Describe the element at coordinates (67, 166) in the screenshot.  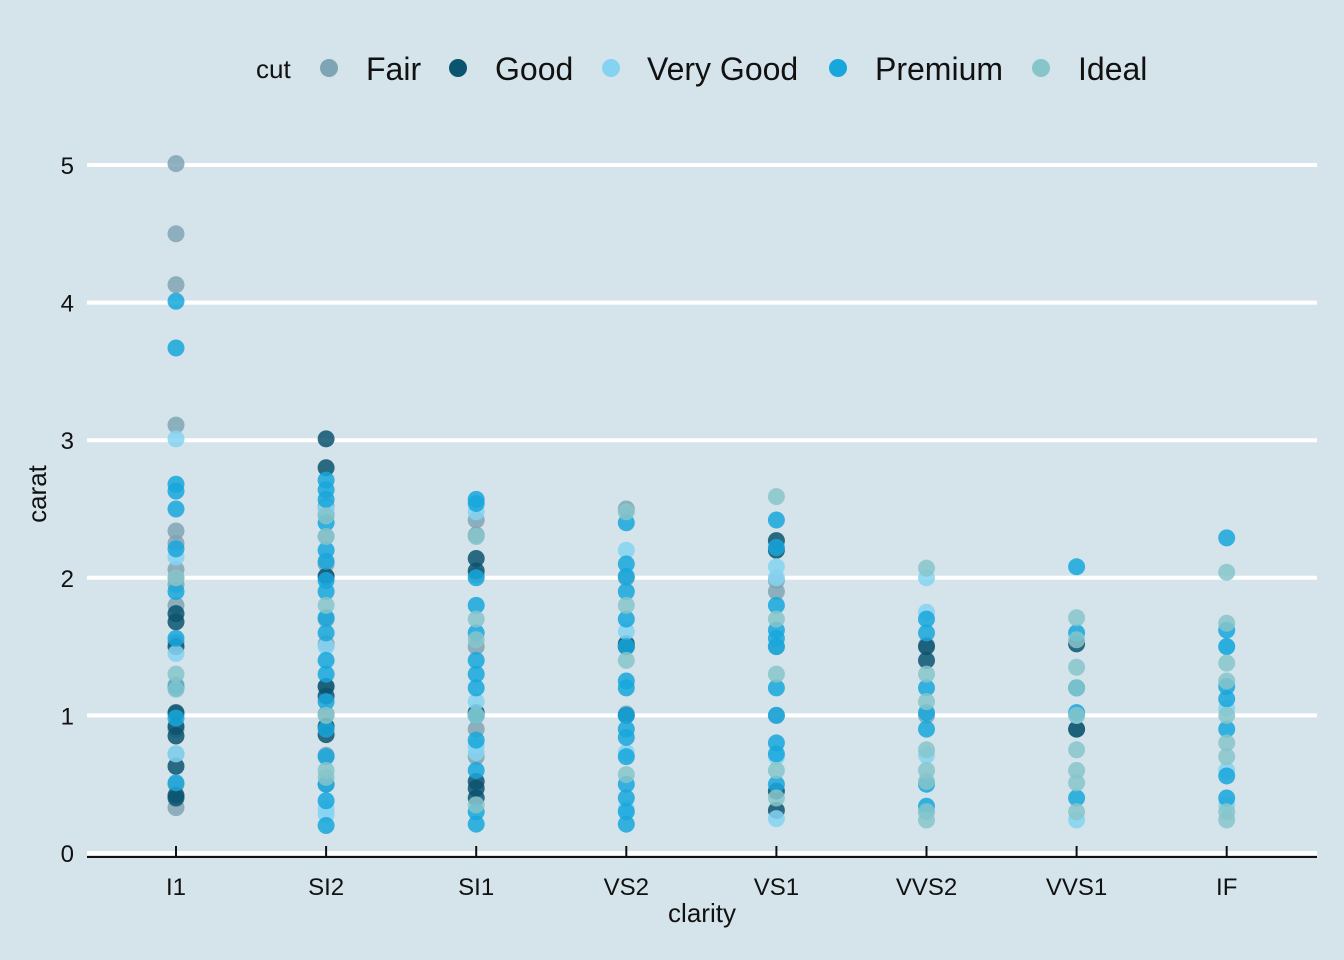
I see `y-tick-label: 5` at that location.